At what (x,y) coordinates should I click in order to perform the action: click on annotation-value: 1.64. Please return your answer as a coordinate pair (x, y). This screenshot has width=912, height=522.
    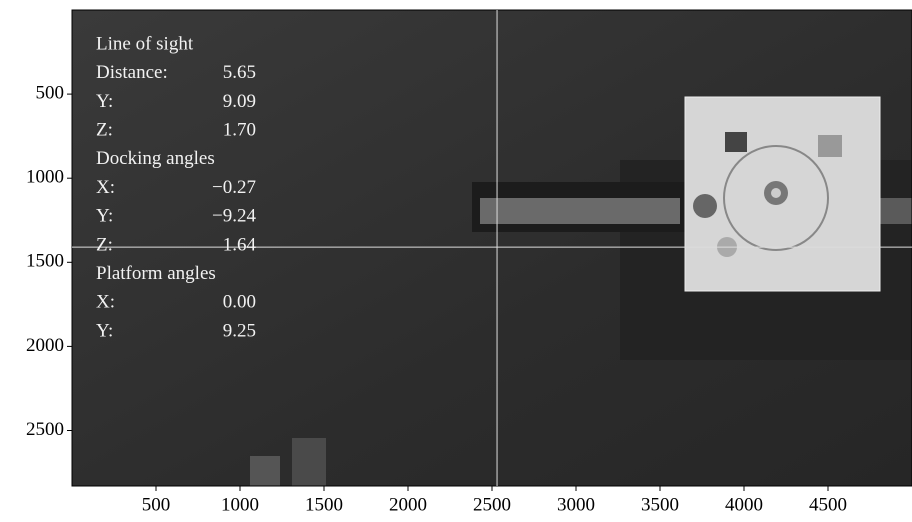
    Looking at the image, I should click on (240, 244).